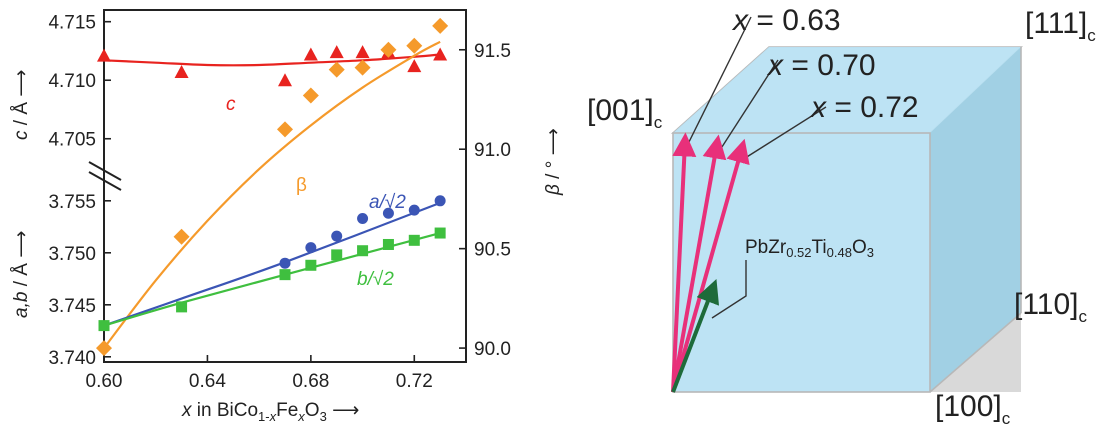 The width and height of the screenshot is (1106, 430). Describe the element at coordinates (387, 202) in the screenshot. I see `series-label-a: a/√2` at that location.